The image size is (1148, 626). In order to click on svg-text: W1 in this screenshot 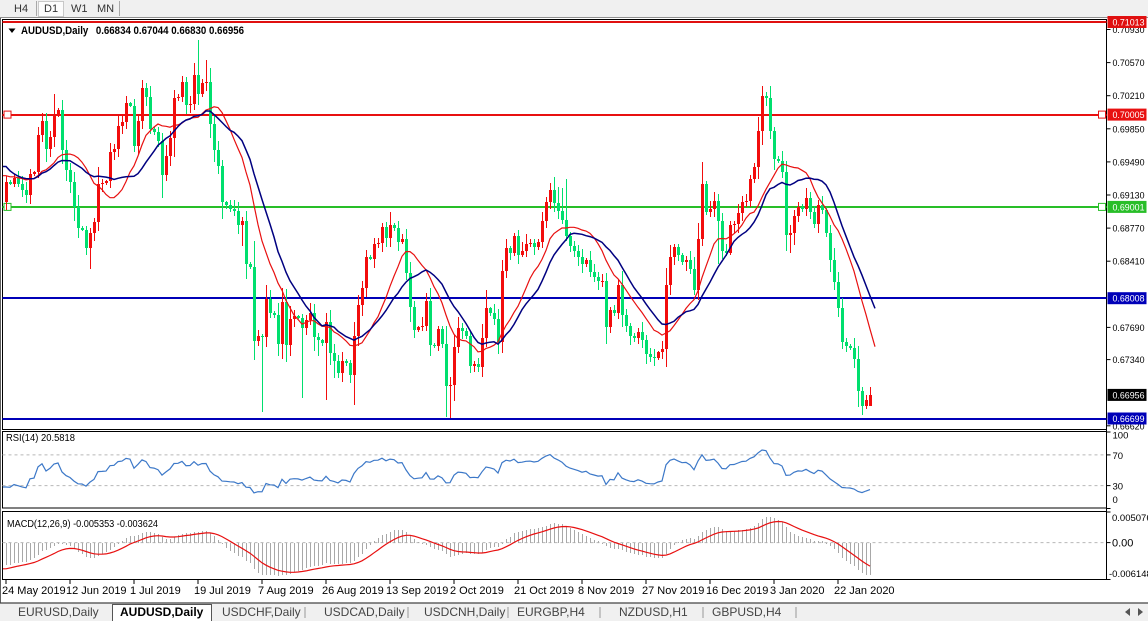, I will do `click(79, 9)`.